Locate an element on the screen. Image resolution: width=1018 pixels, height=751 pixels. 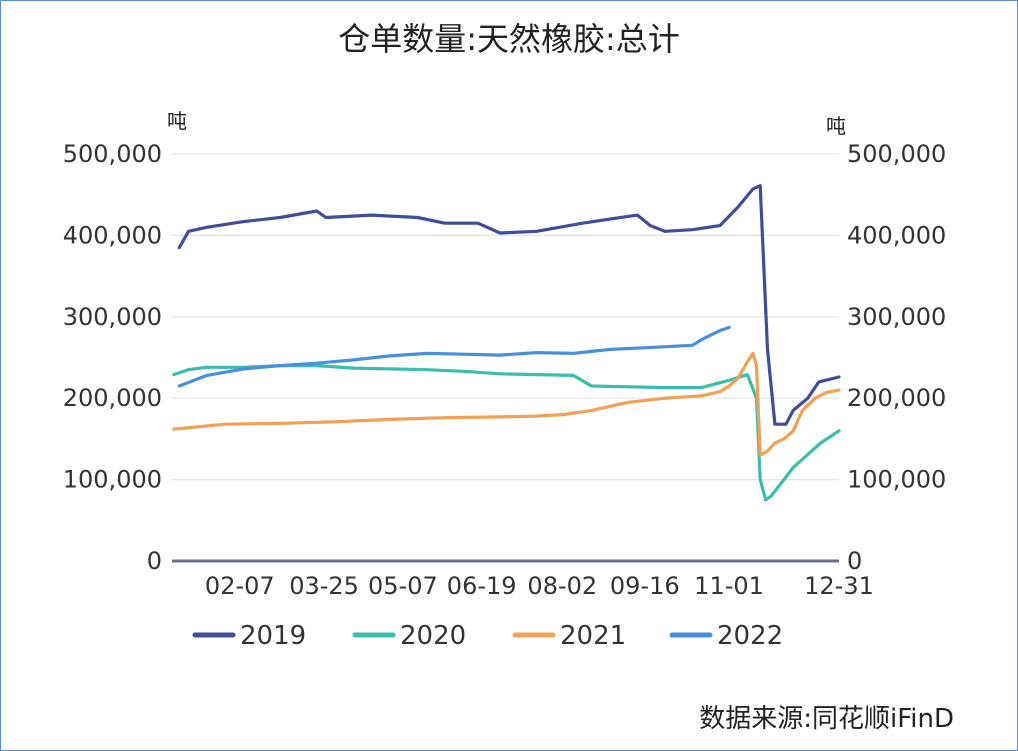
right-y-tick-label: 0 is located at coordinates (854, 561).